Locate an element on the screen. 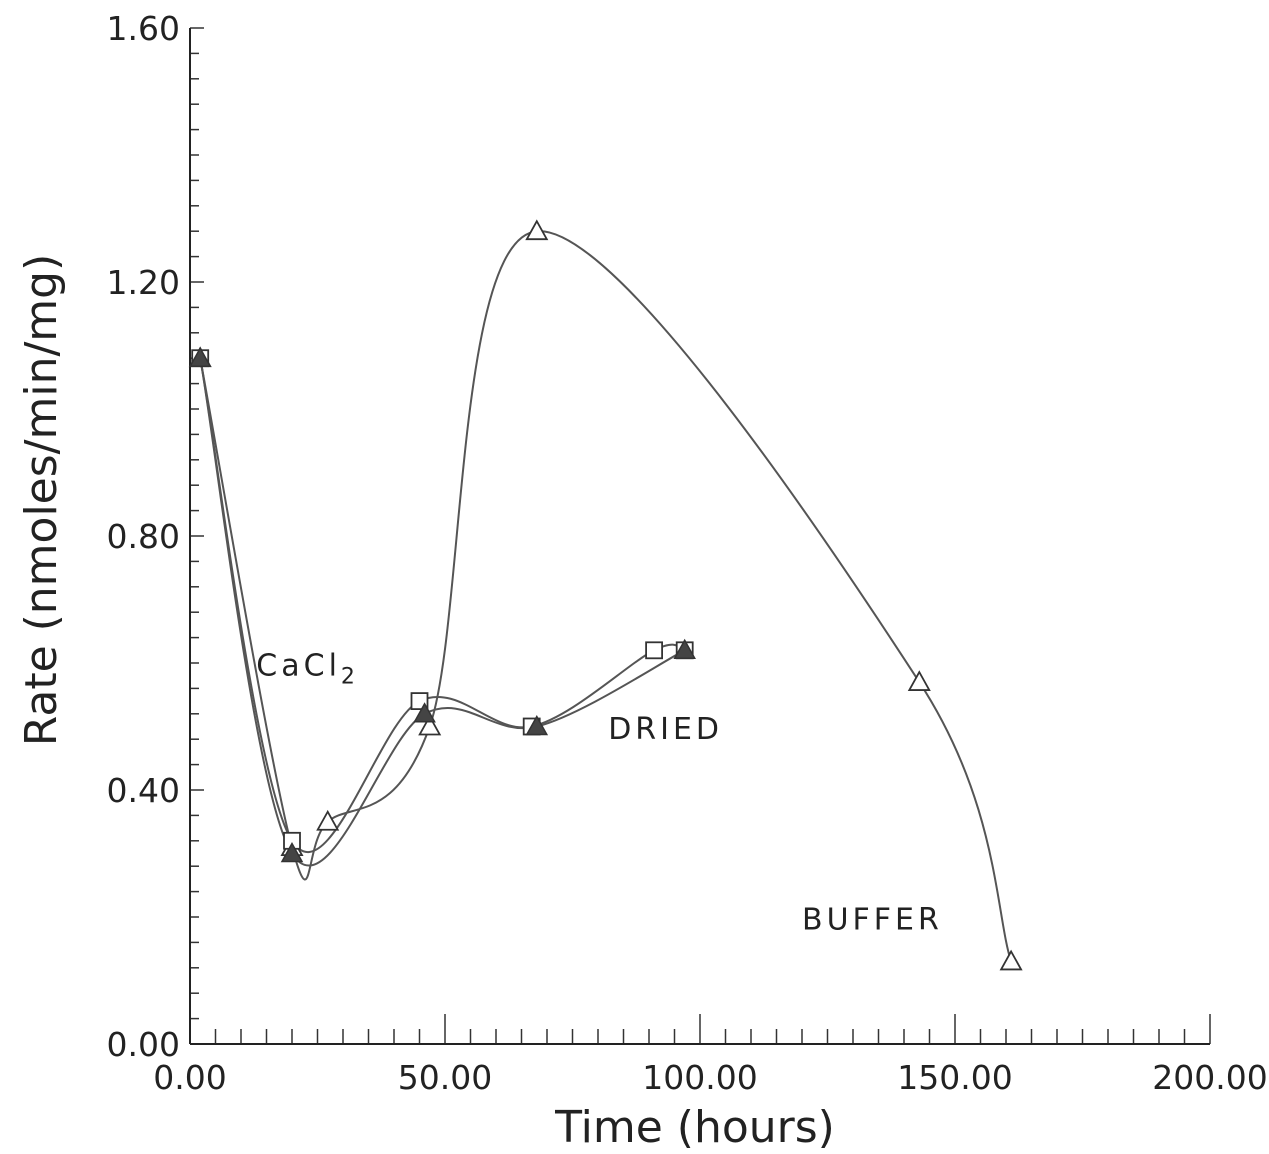 This screenshot has height=1154, width=1269. x-tick-labels: 0.00 50.00 100.00 150.00 200.00 is located at coordinates (710, 1077).